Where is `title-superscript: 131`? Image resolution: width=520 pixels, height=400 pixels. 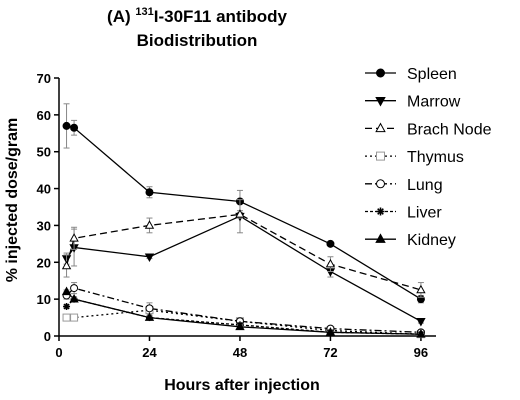 title-superscript: 131 is located at coordinates (144, 12).